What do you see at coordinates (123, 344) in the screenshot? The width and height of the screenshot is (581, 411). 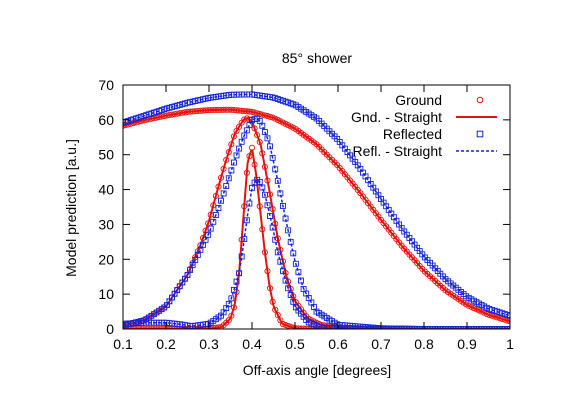 I see `x-tick-label: 0.1` at bounding box center [123, 344].